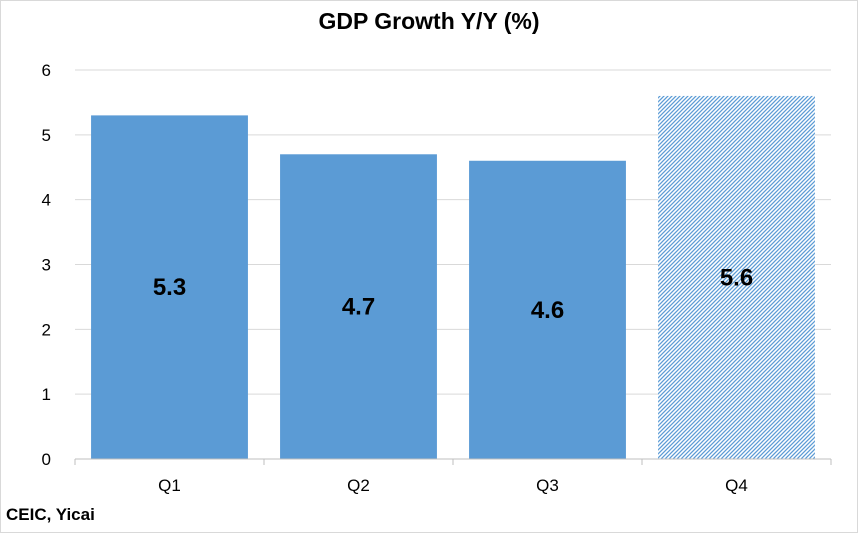  I want to click on bar-q3, so click(547, 309).